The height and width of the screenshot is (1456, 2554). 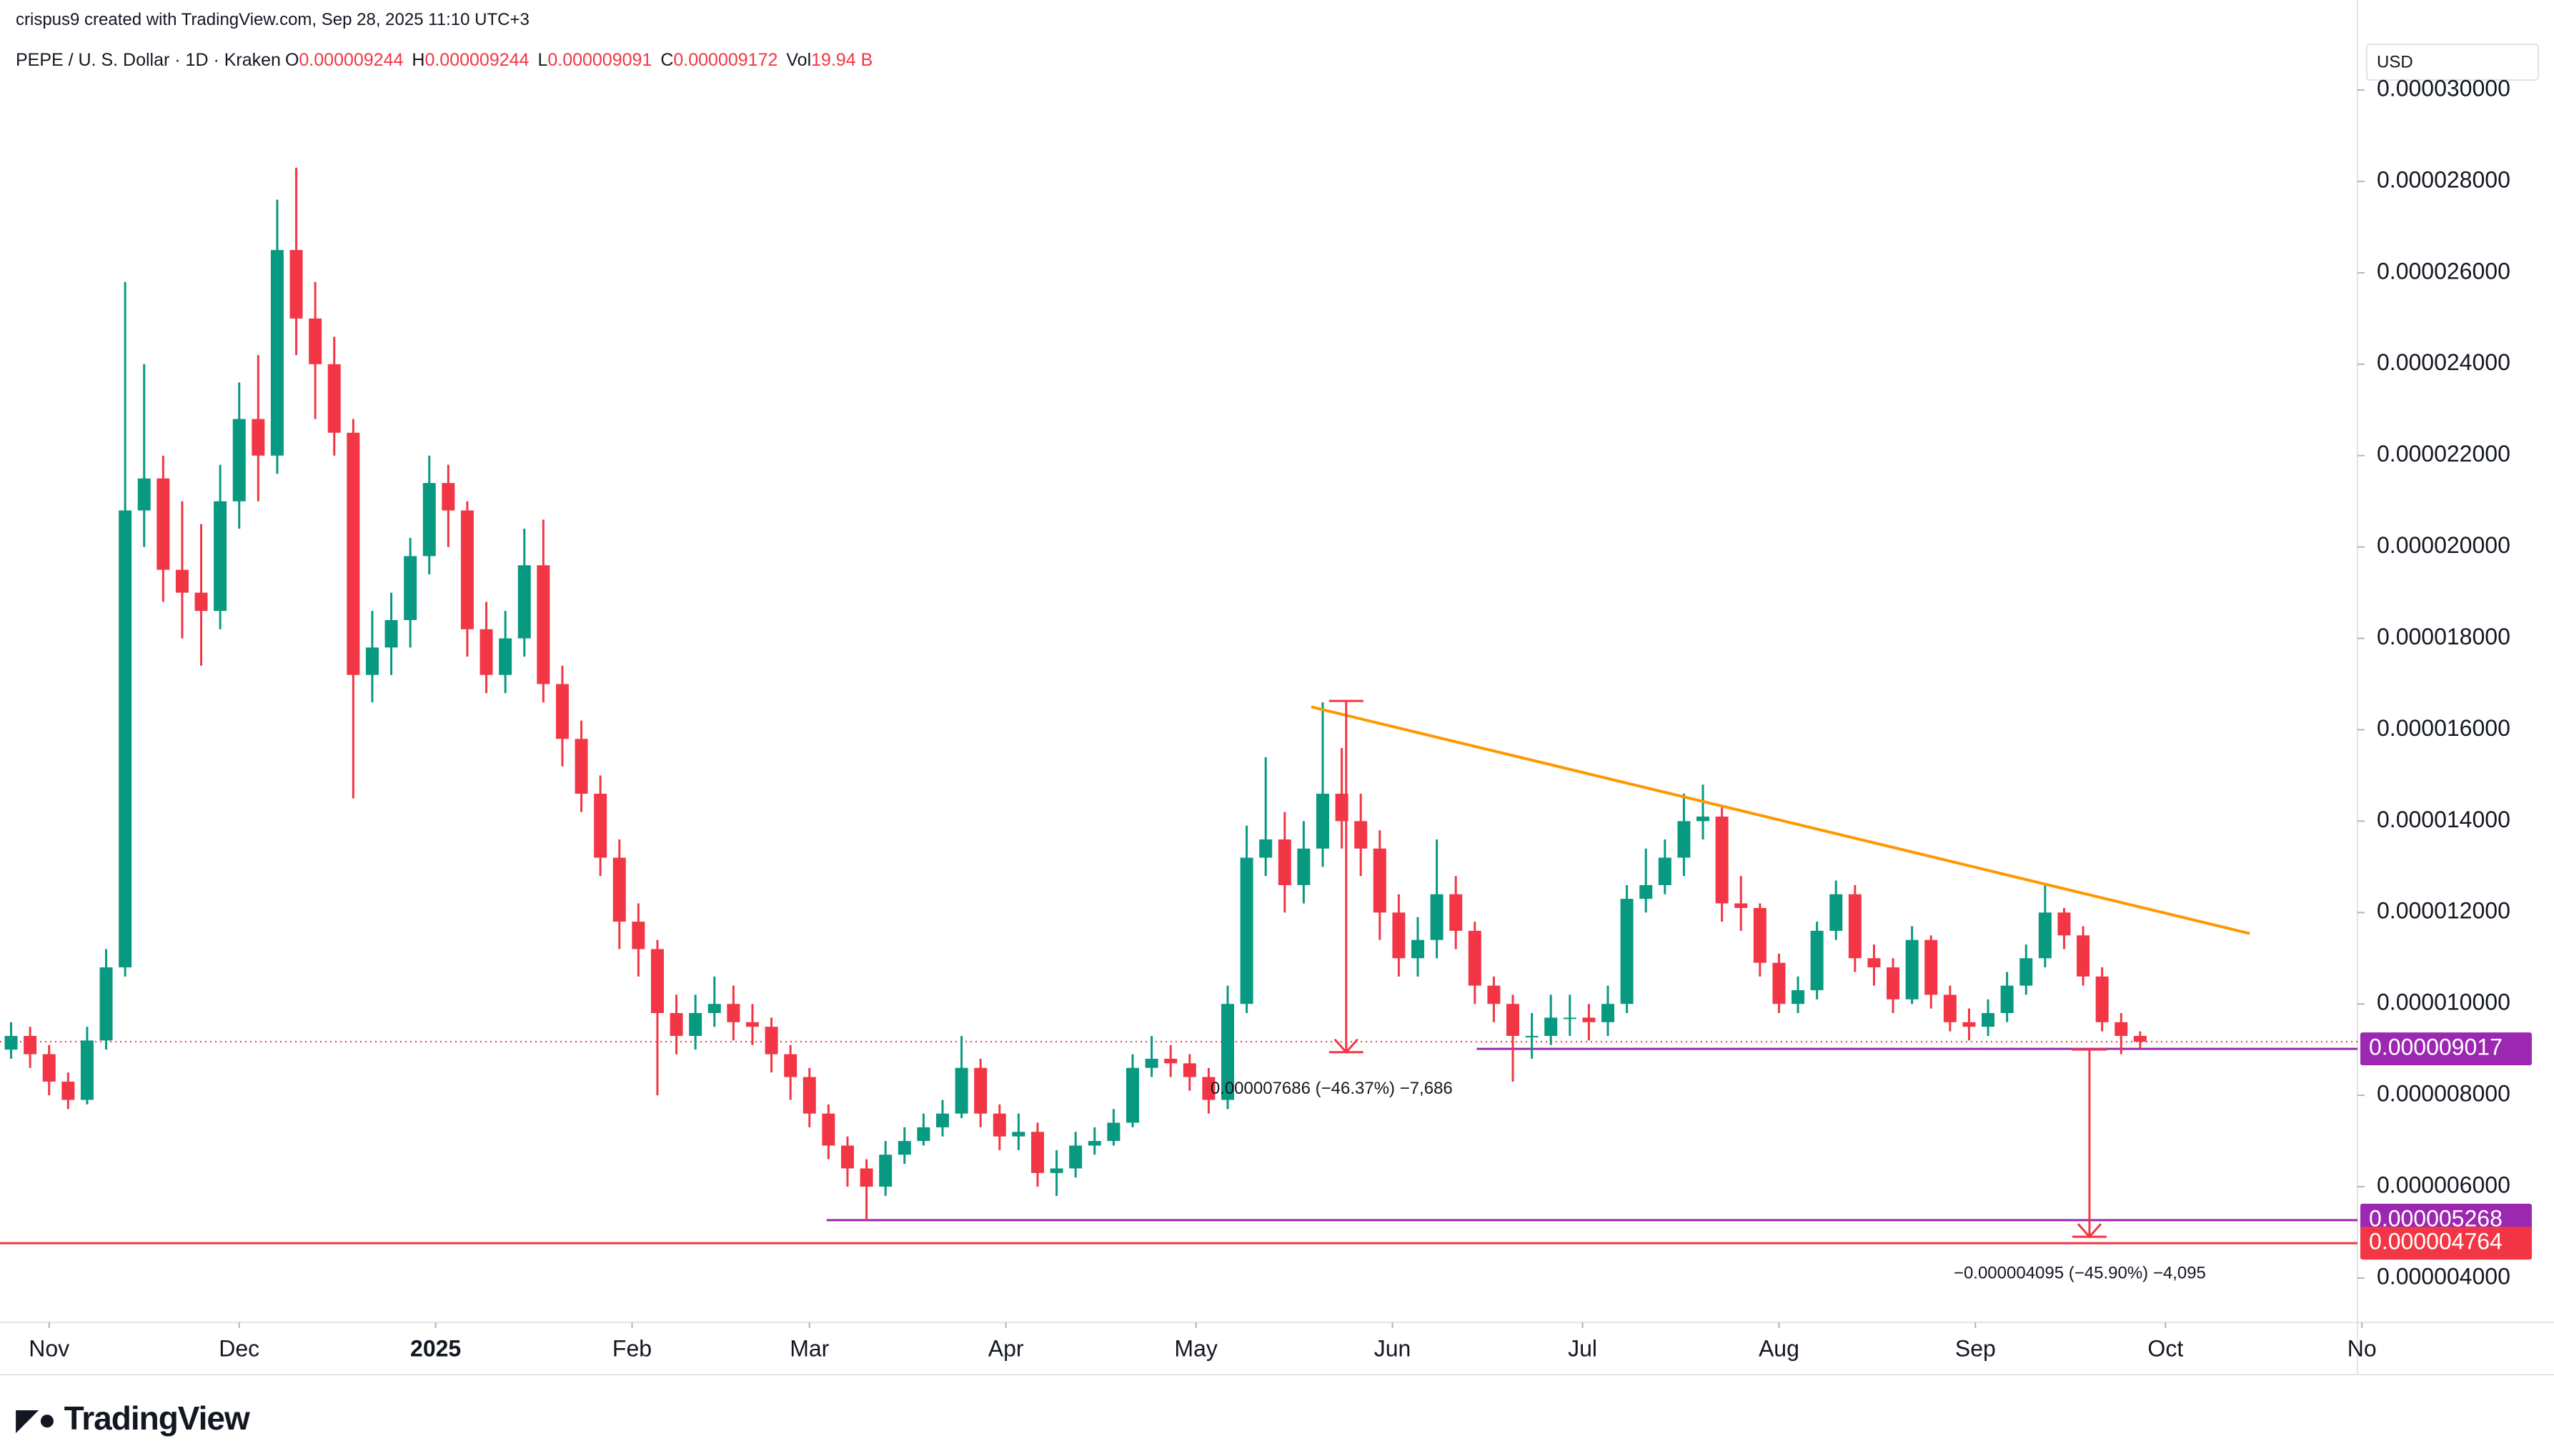 I want to click on ohlc-key: C, so click(x=667, y=60).